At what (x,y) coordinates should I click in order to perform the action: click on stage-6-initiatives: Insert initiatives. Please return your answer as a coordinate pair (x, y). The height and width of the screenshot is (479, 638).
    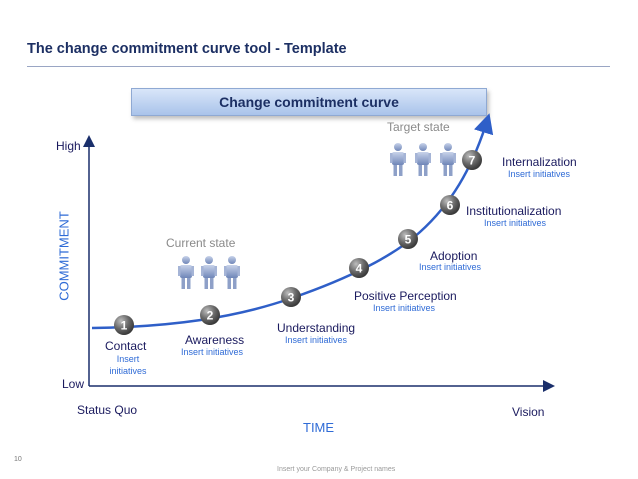
    Looking at the image, I should click on (515, 223).